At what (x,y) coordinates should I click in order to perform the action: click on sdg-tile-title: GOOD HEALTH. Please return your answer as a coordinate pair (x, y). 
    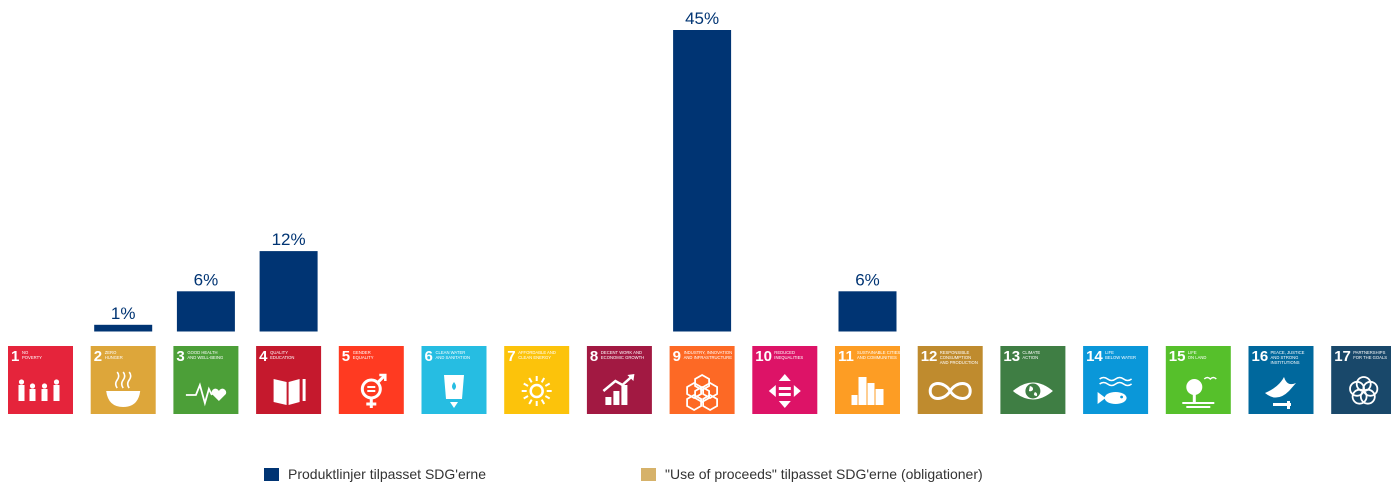
    Looking at the image, I should click on (202, 352).